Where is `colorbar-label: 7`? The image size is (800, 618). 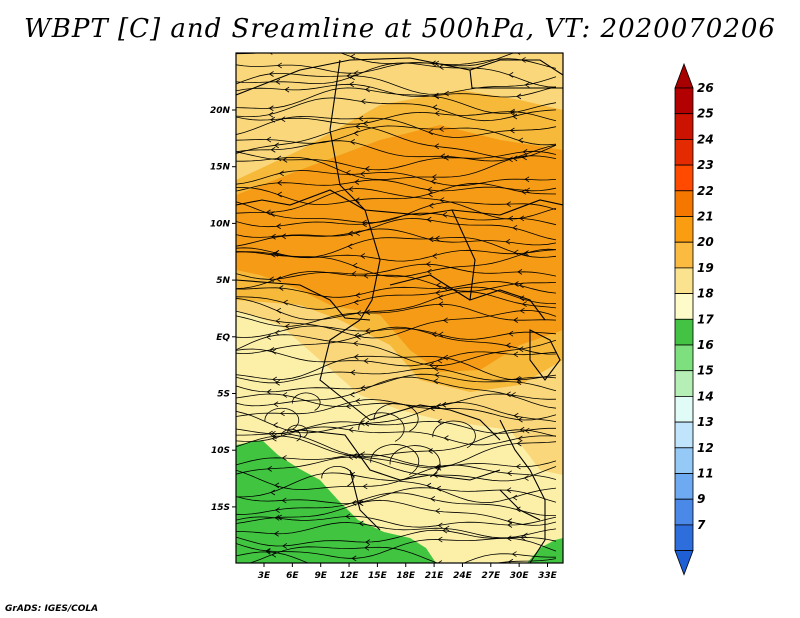
colorbar-label: 7 is located at coordinates (701, 525).